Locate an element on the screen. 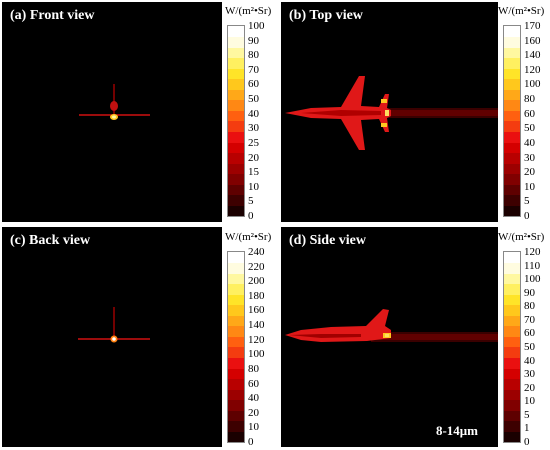  colorbar-top is located at coordinates (512, 121).